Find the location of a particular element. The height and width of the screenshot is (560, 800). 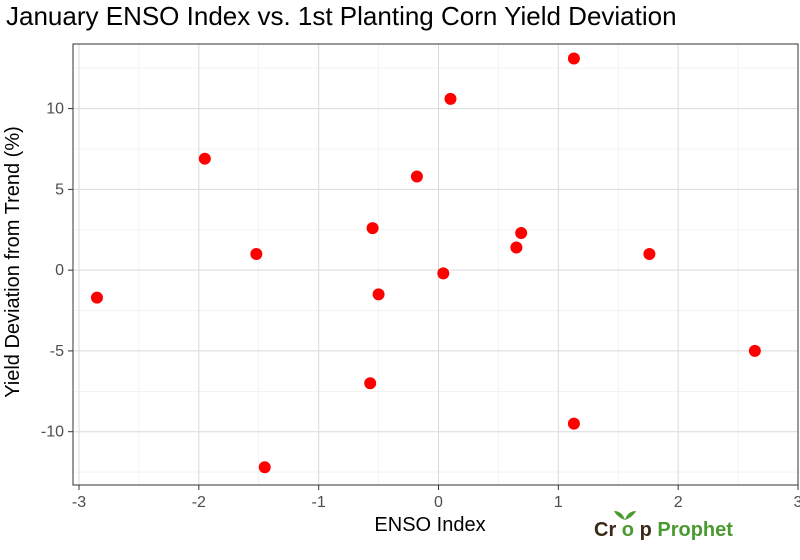

y-tick-label: -5 is located at coordinates (57, 351).